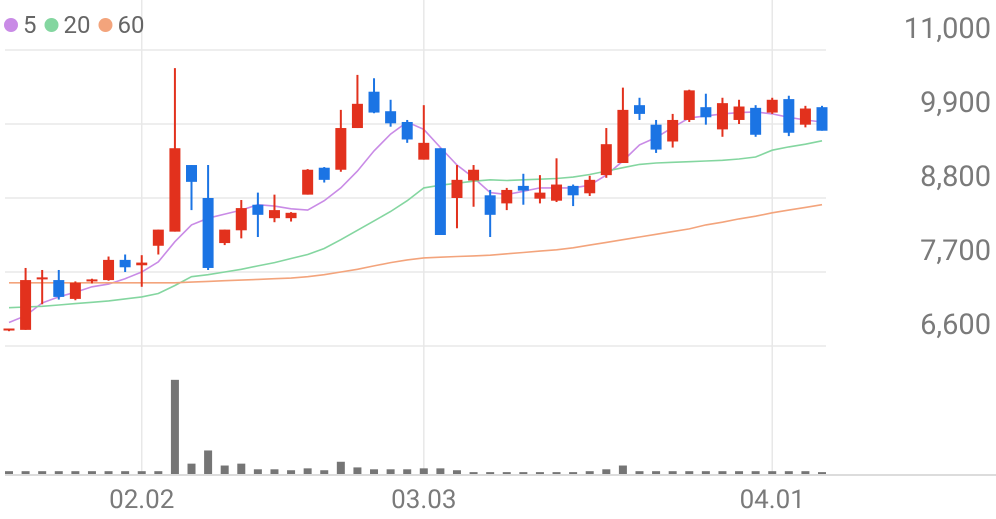  Describe the element at coordinates (955, 325) in the screenshot. I see `y-tick-label: 6,600` at that location.